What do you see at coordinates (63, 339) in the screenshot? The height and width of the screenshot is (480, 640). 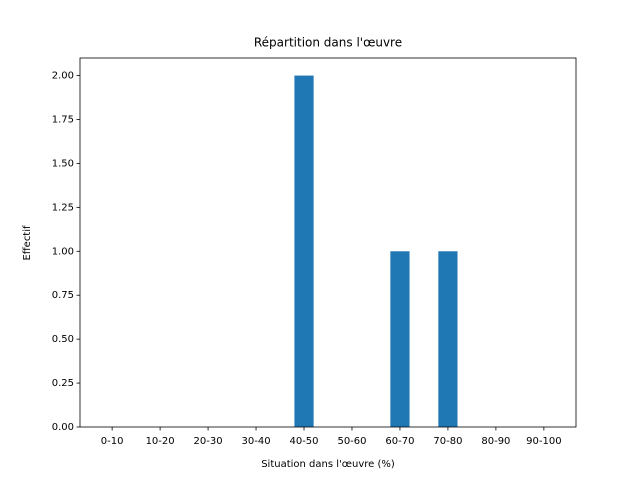 I see `y-tick-label: 0.50` at bounding box center [63, 339].